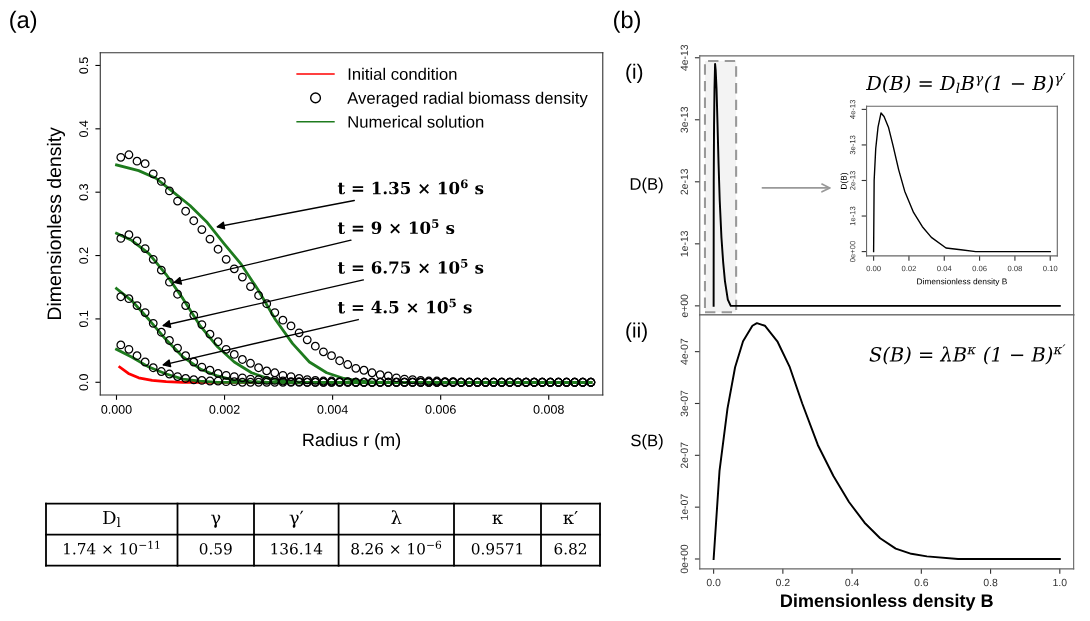  What do you see at coordinates (224, 409) in the screenshot?
I see `x-tick-label: 0.002` at bounding box center [224, 409].